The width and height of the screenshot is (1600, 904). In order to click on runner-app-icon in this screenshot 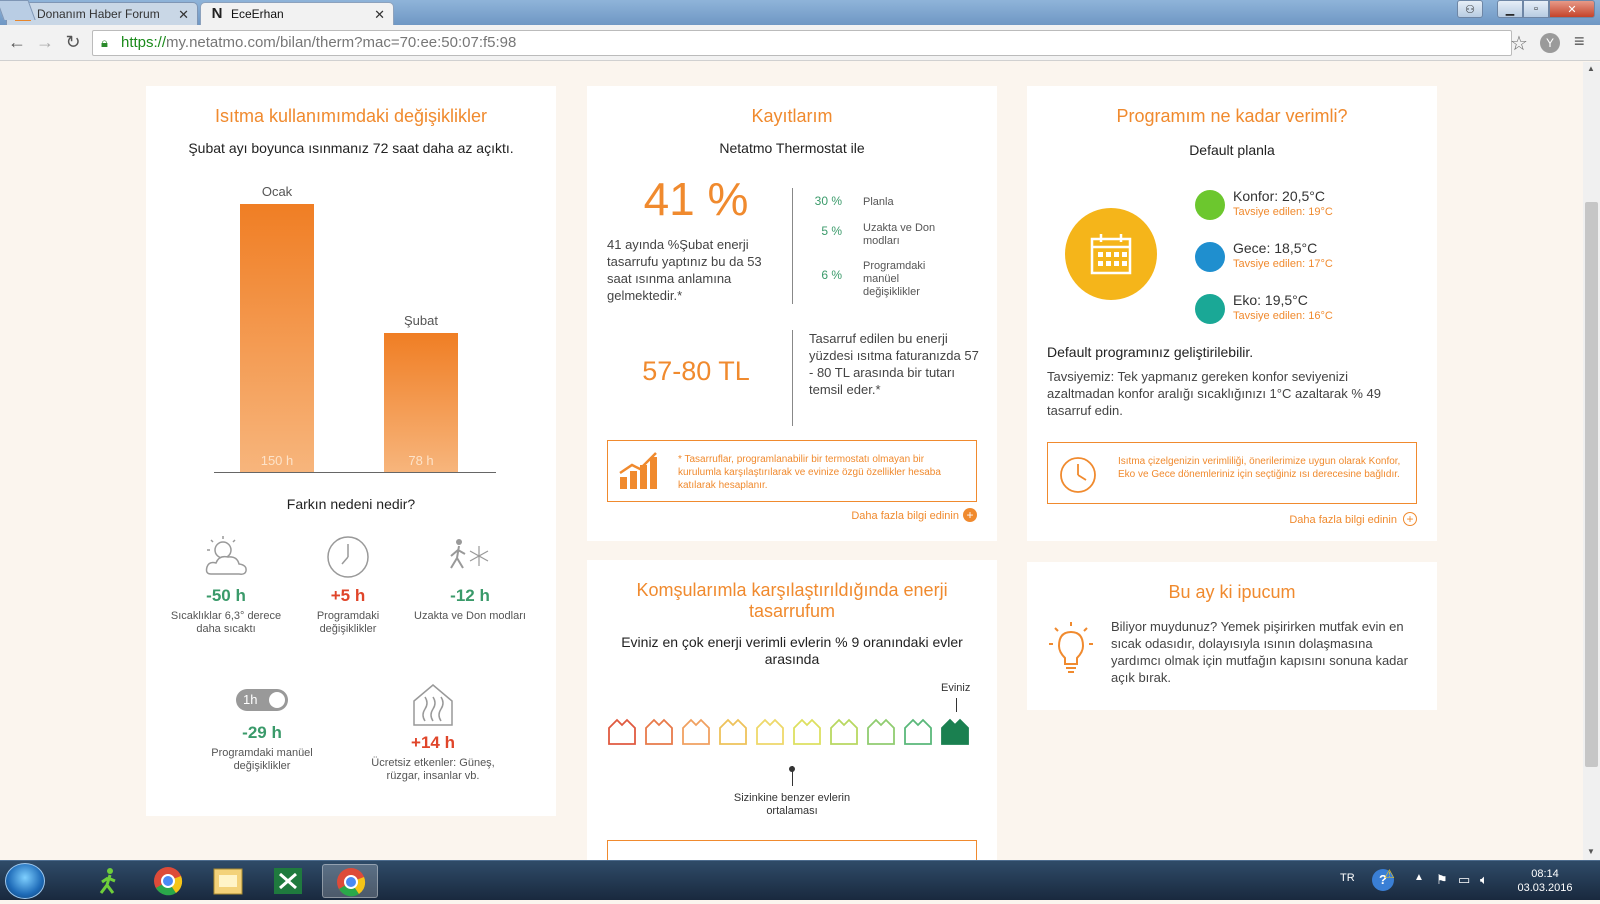, I will do `click(108, 881)`.